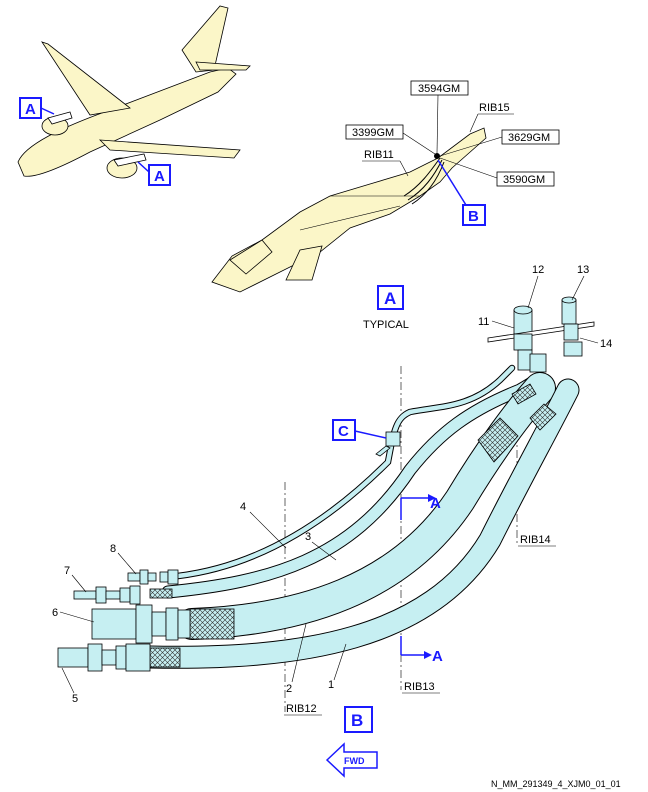 Image resolution: width=648 pixels, height=792 pixels. I want to click on engine-pylon-highlight-left, so click(60, 118).